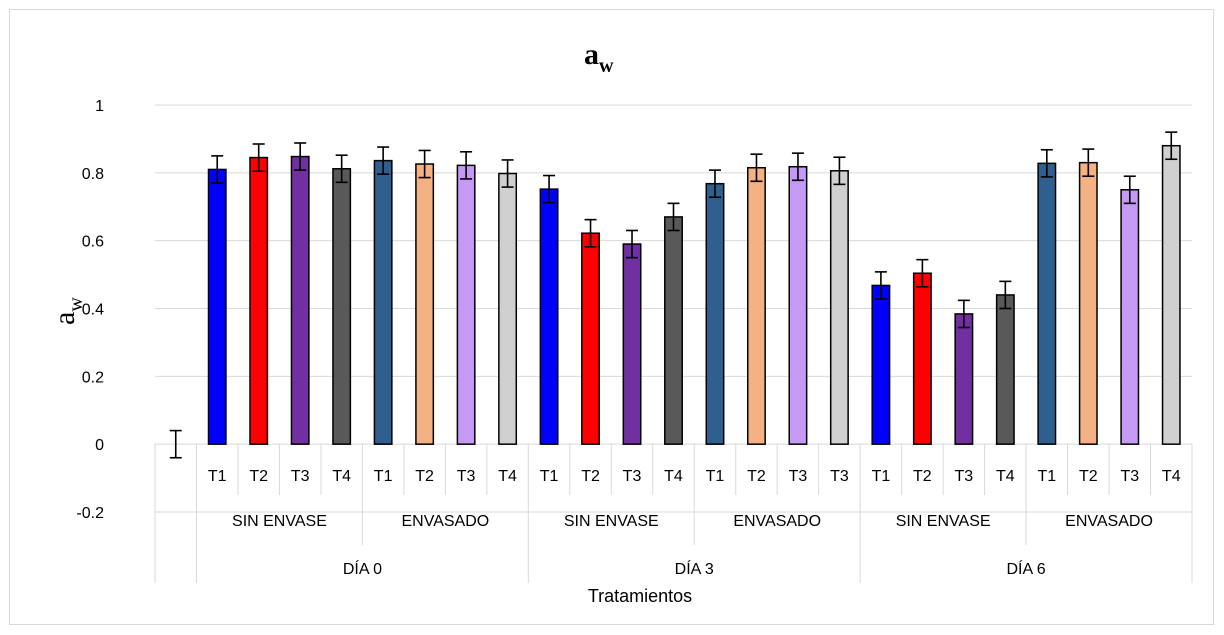  What do you see at coordinates (93, 174) in the screenshot?
I see `y-tick-label: 0.8` at bounding box center [93, 174].